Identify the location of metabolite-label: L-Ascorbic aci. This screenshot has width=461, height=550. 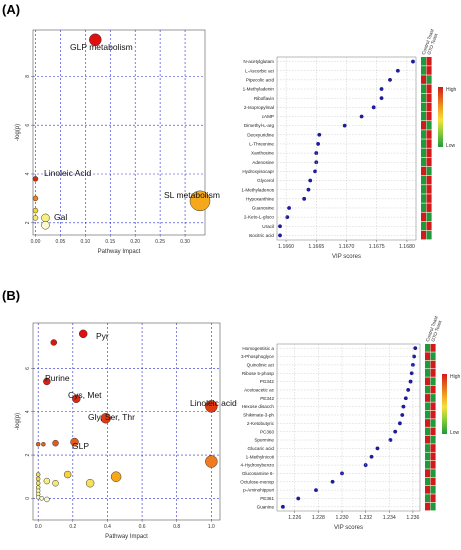
(259, 70).